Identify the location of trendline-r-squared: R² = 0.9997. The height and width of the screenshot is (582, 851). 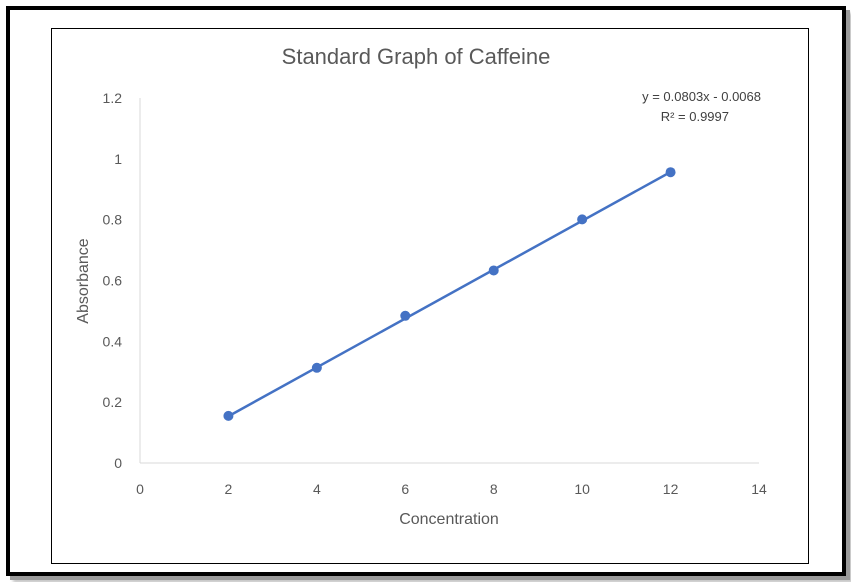
(695, 116).